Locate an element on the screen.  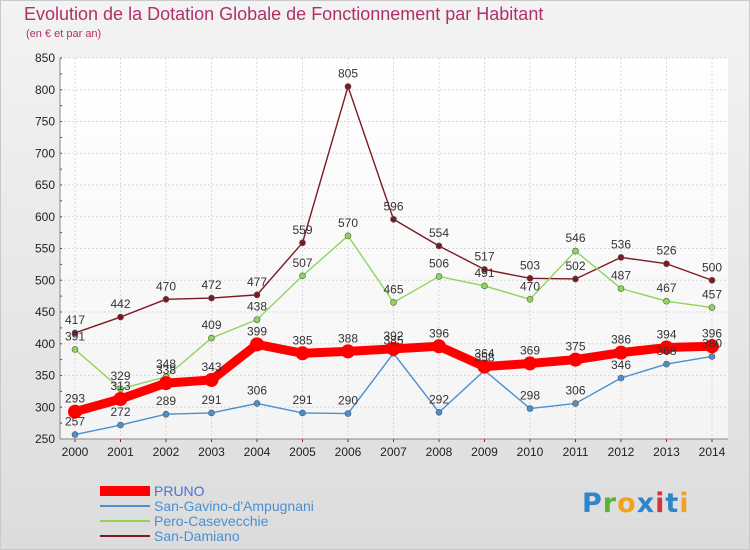
data-label-pruno: 399 is located at coordinates (257, 331).